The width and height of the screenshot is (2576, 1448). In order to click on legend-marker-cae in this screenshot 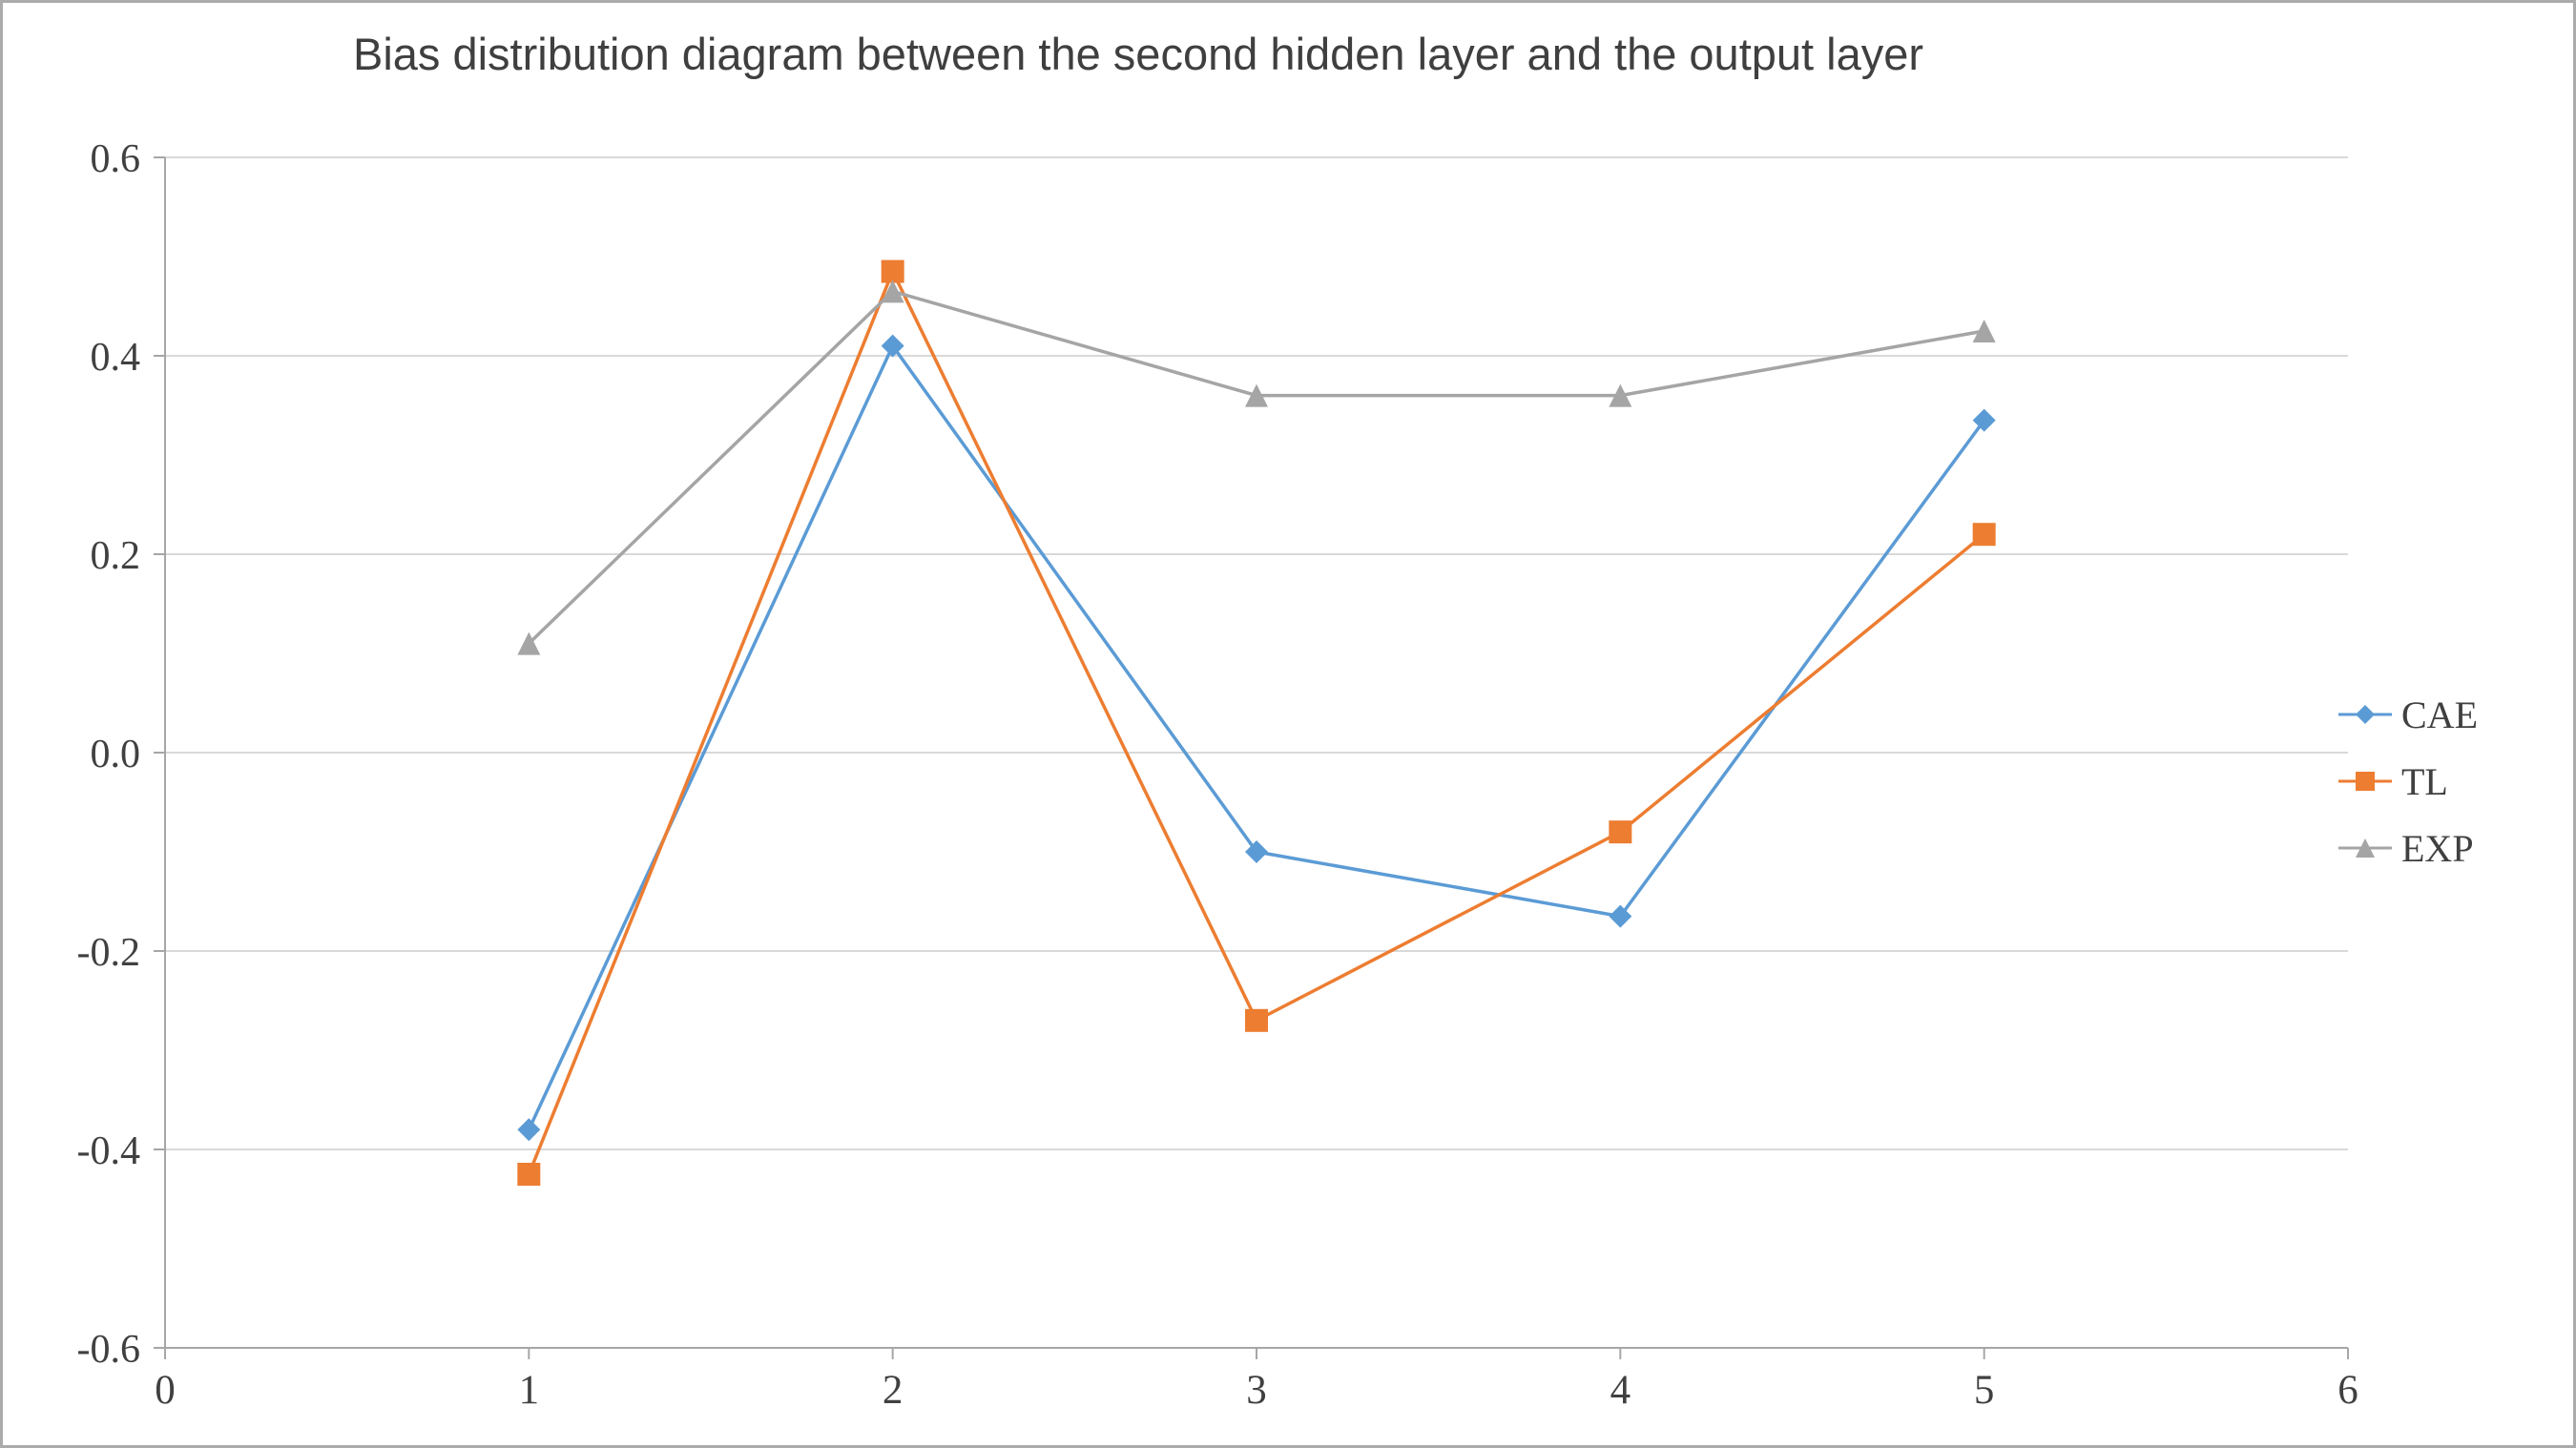, I will do `click(2365, 714)`.